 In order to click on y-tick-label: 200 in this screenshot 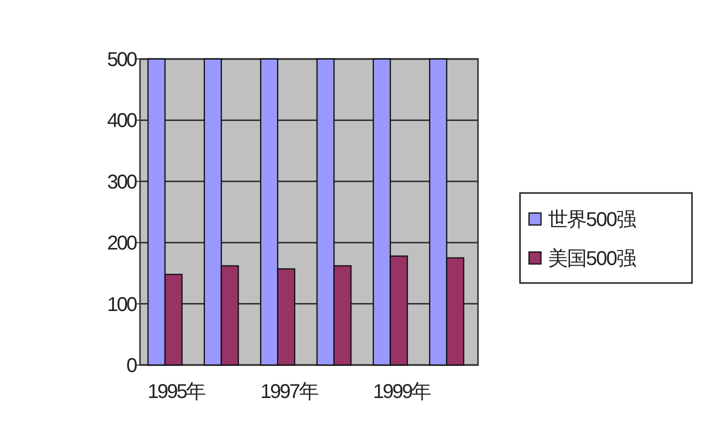, I will do `click(122, 243)`.